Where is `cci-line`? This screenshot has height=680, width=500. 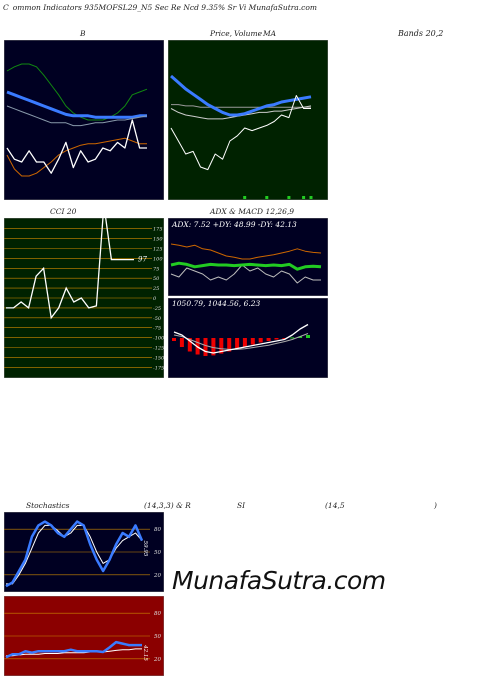 cci-line is located at coordinates (70, 269).